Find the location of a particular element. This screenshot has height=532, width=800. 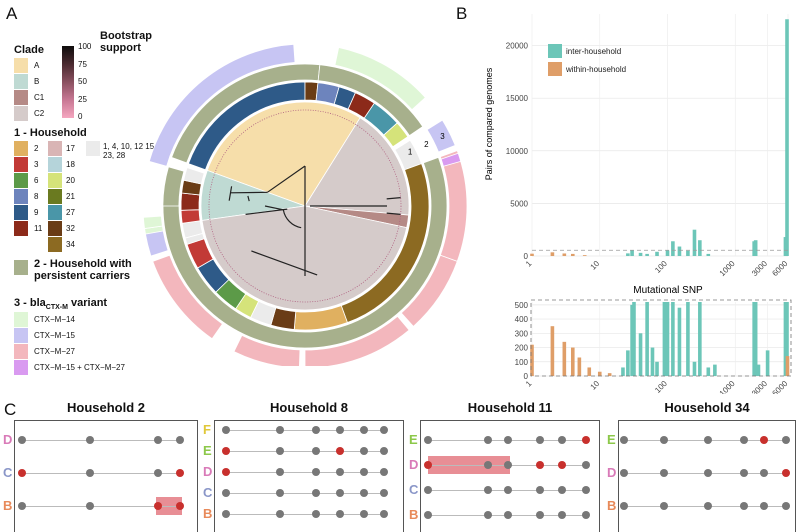

x-tick-label: 3000 is located at coordinates (759, 386).